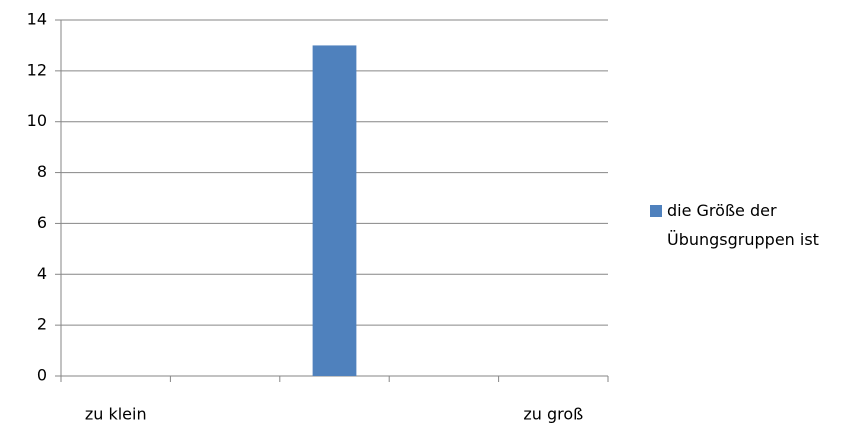 Image resolution: width=864 pixels, height=433 pixels. What do you see at coordinates (42, 222) in the screenshot?
I see `y-tick-label: 6` at bounding box center [42, 222].